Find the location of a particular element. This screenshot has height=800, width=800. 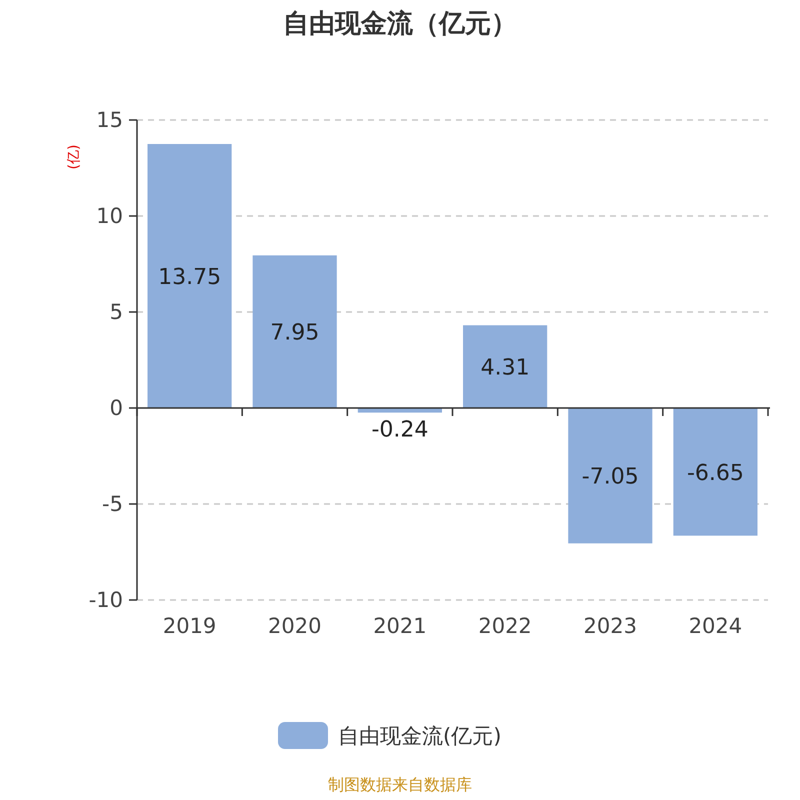

y-tick-label: 10 is located at coordinates (109, 216).